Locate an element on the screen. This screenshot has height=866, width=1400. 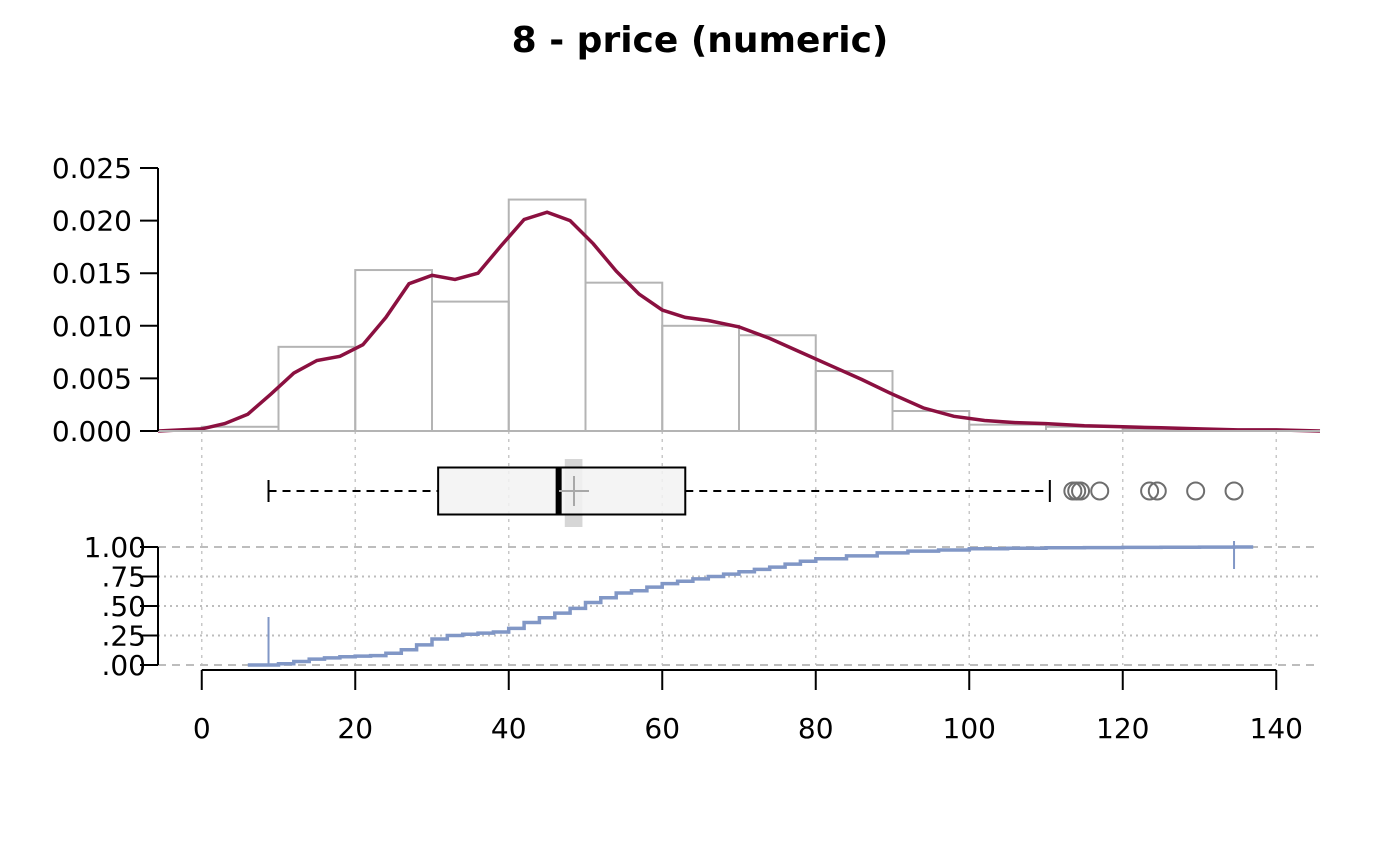
boxplot-outliers is located at coordinates (1153, 491).